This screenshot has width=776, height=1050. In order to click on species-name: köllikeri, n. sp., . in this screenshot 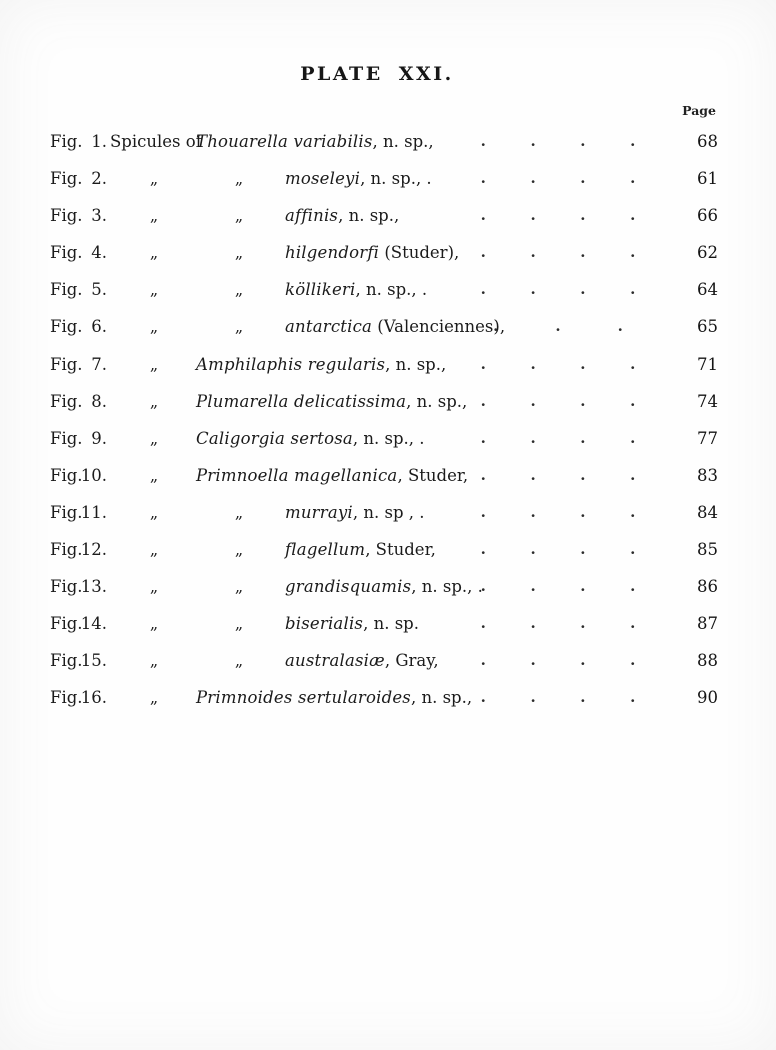, I will do `click(356, 289)`.